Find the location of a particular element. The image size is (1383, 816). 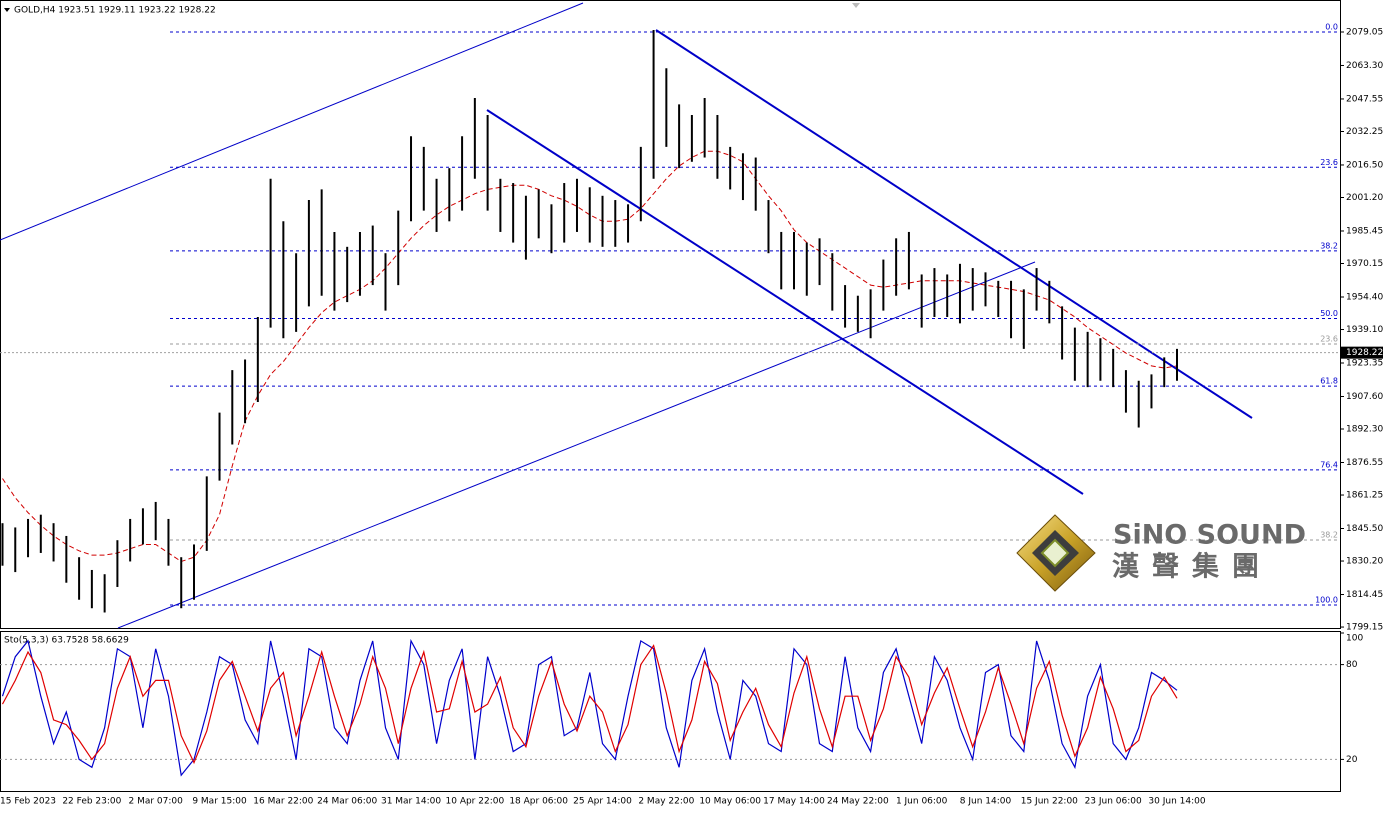

y-tick-label: 1923.35 is located at coordinates (1364, 364).